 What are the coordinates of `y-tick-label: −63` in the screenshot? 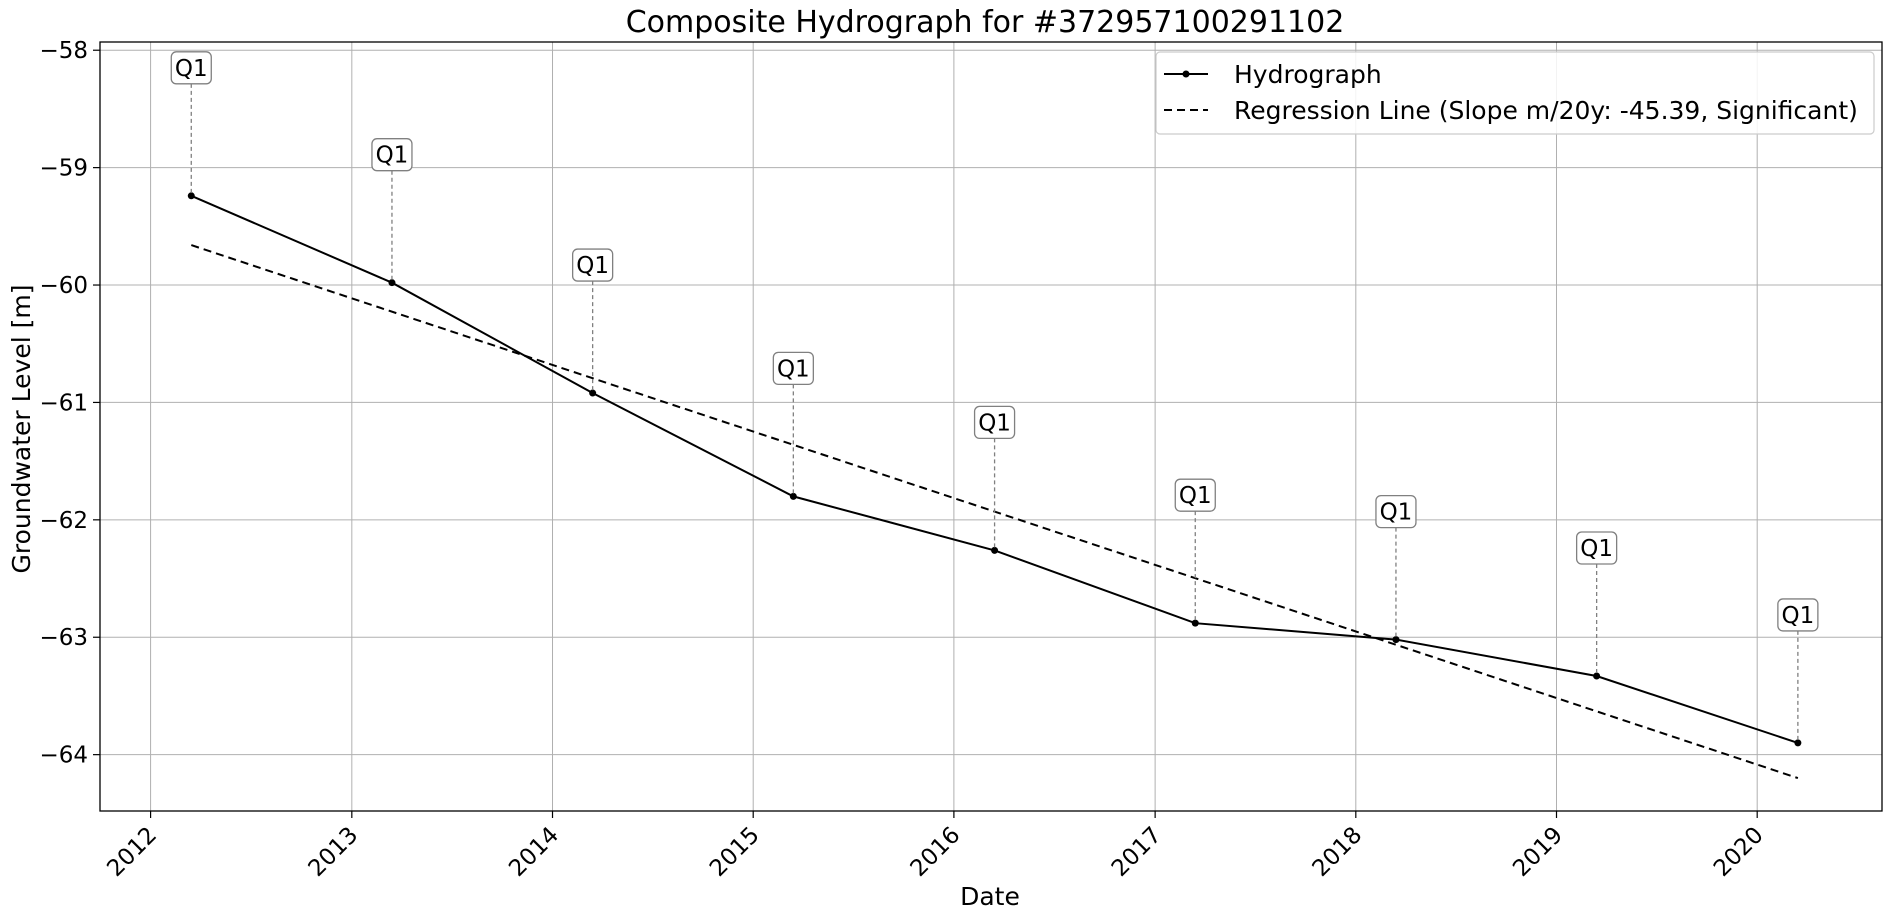 It's located at (63, 638).